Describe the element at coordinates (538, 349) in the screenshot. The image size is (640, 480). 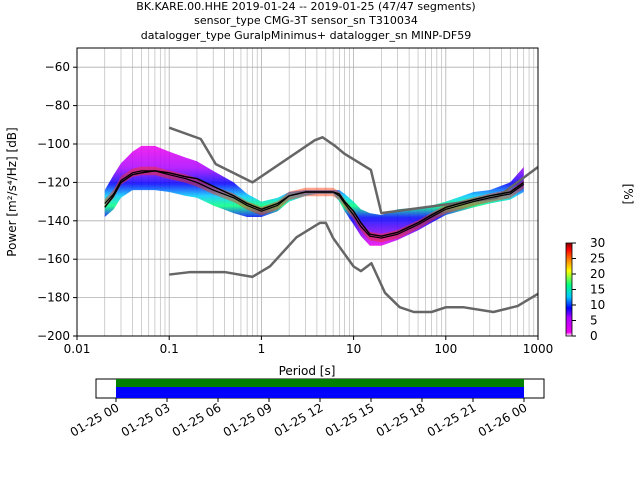
I see `x-tick-label: 1000` at that location.